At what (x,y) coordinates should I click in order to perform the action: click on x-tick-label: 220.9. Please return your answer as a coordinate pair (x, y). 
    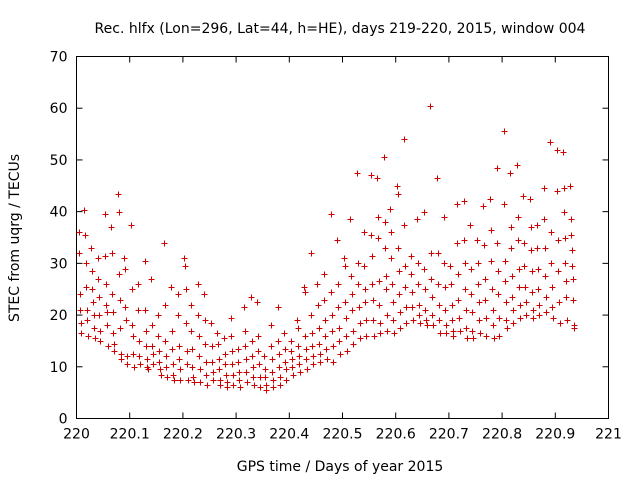
    Looking at the image, I should click on (555, 435).